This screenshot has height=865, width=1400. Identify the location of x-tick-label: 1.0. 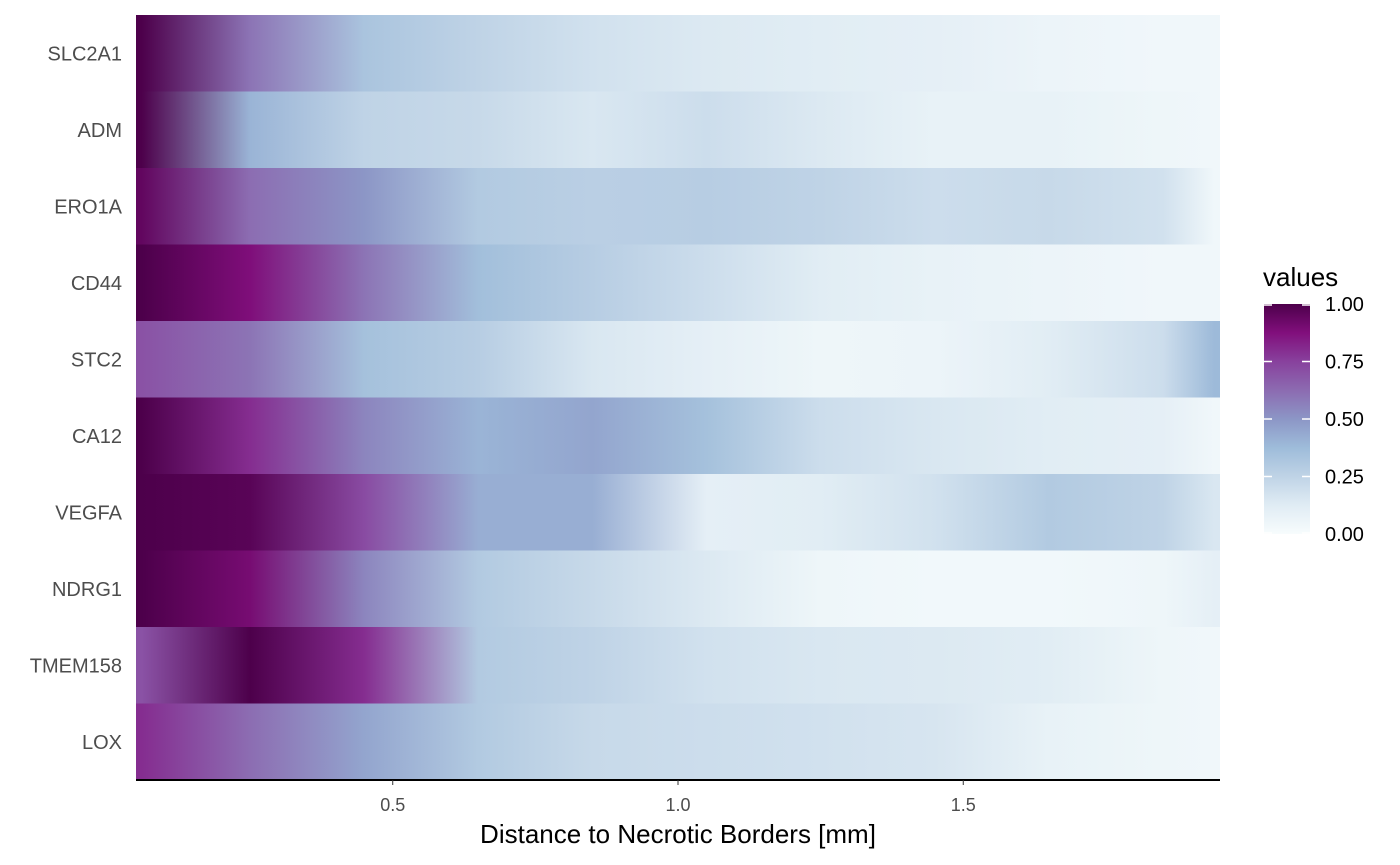
(677, 805).